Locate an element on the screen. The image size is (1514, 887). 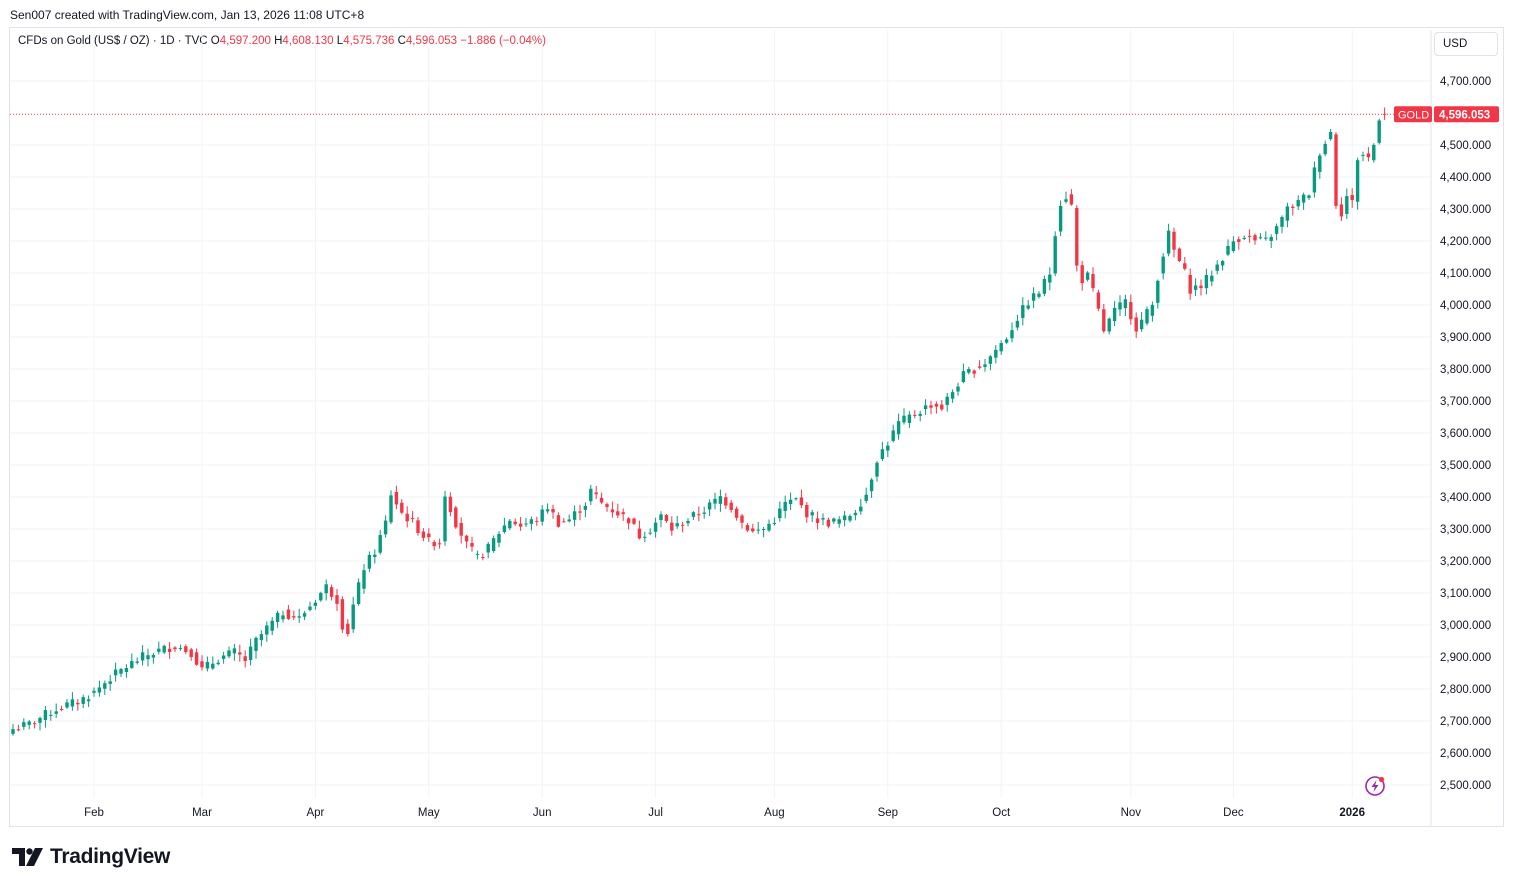
price-tick-label: 3,200.000 is located at coordinates (1465, 562).